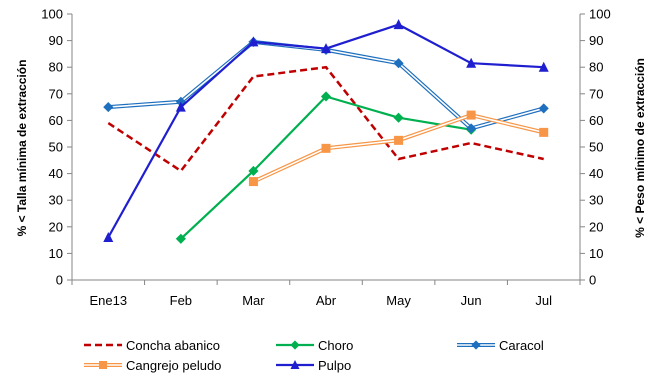 The width and height of the screenshot is (645, 381). What do you see at coordinates (173, 365) in the screenshot?
I see `legend-label-cangrejo-peludo: Cangrejo peludo` at bounding box center [173, 365].